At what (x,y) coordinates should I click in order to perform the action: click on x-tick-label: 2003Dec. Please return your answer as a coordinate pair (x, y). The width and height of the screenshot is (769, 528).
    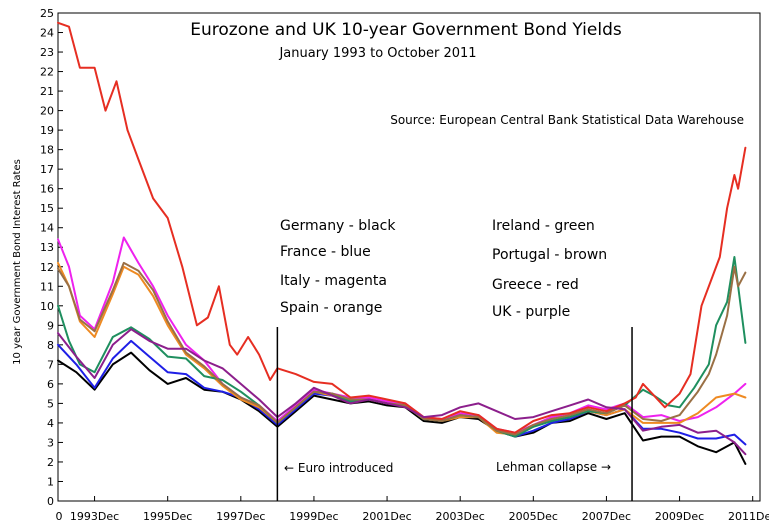
    Looking at the image, I should click on (460, 516).